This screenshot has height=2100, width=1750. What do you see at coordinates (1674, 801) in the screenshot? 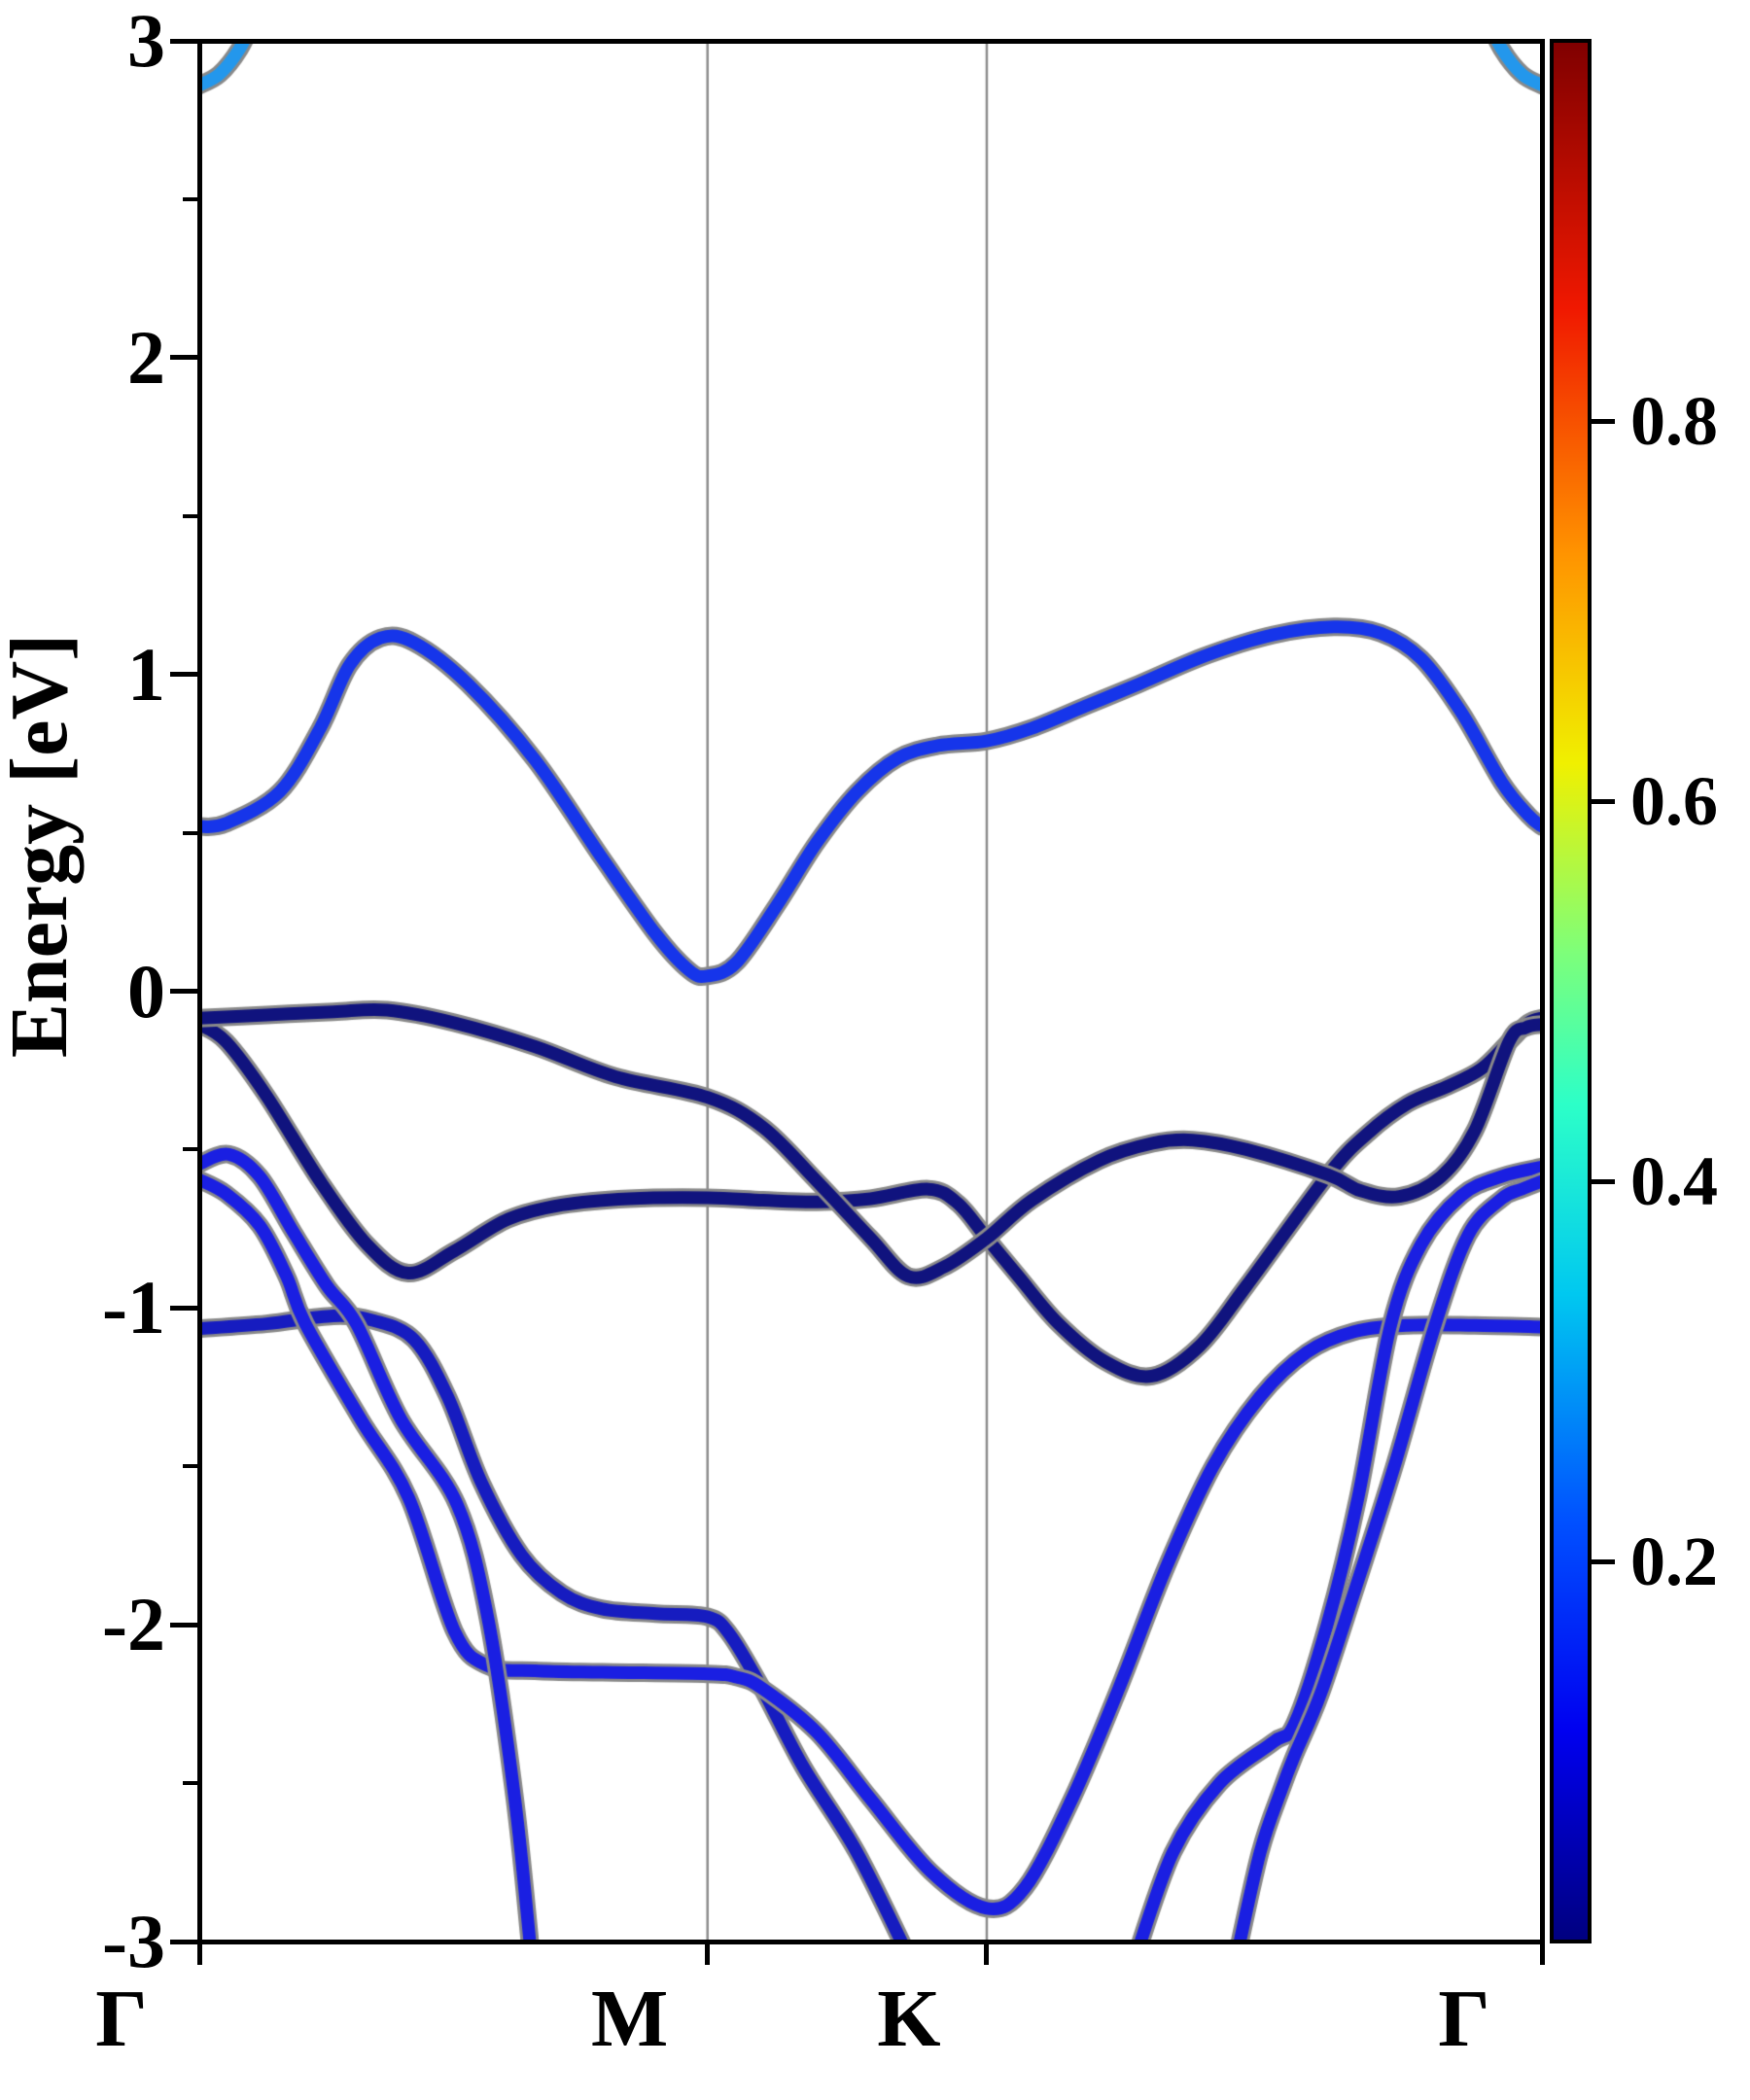
I see `colorbar-tick-label: 0.6` at bounding box center [1674, 801].